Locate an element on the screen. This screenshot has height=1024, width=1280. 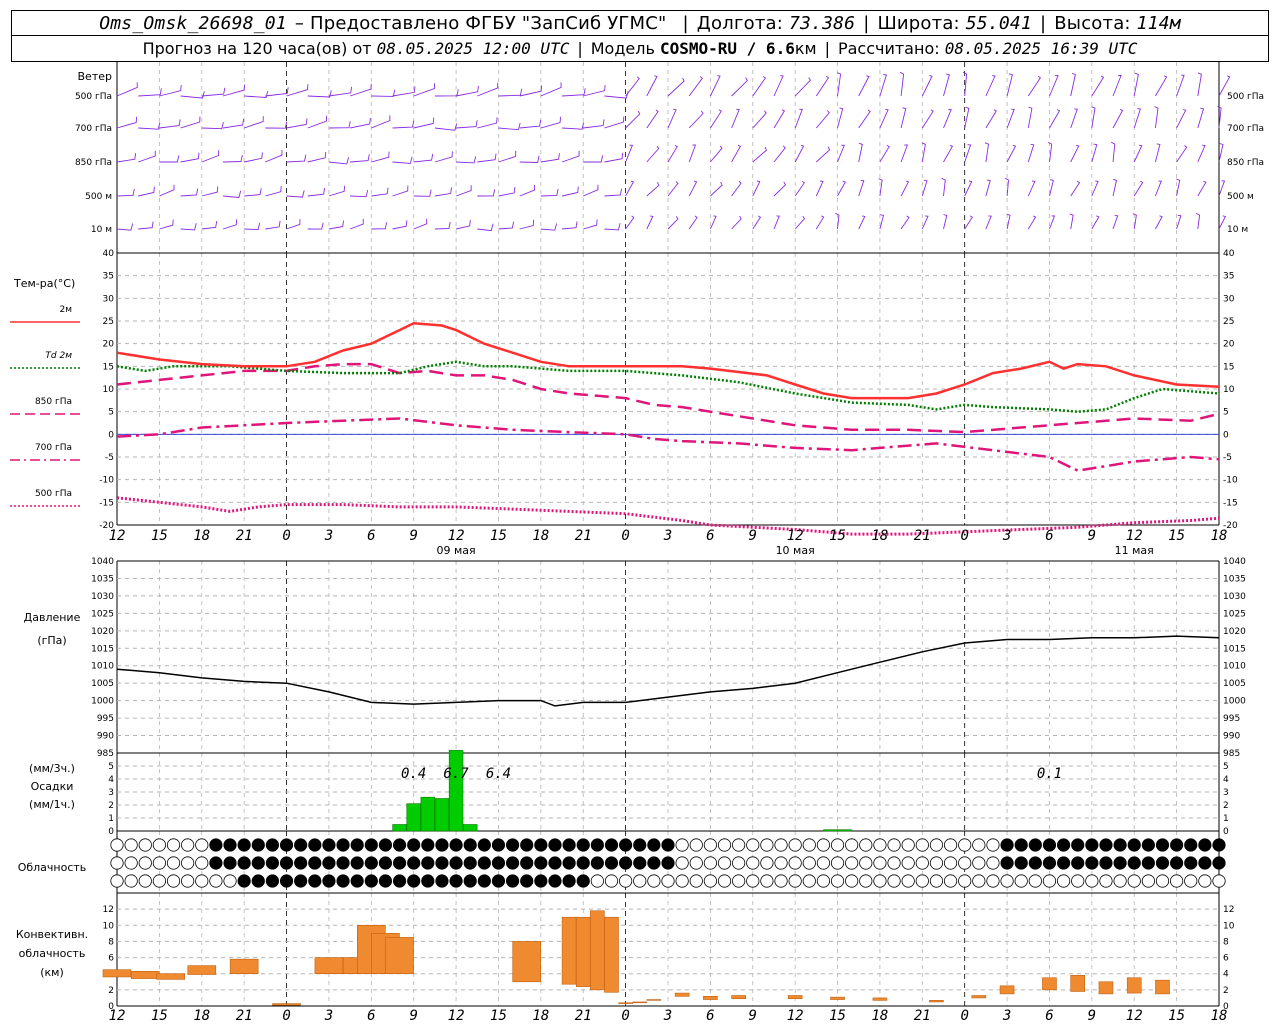
time-tick-bottom: 12 is located at coordinates (1134, 1016).